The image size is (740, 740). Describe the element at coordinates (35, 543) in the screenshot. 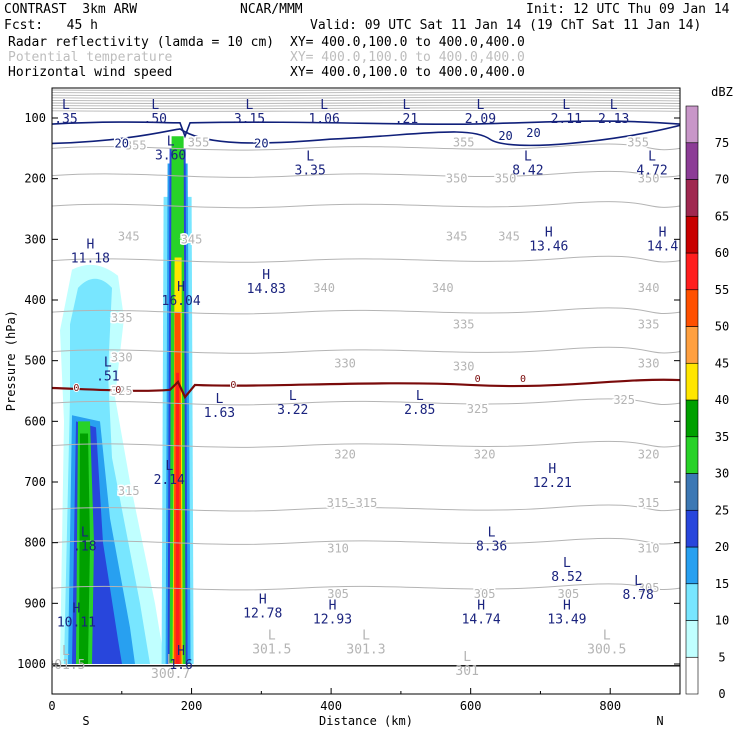

I see `y-tick-label: 800` at that location.